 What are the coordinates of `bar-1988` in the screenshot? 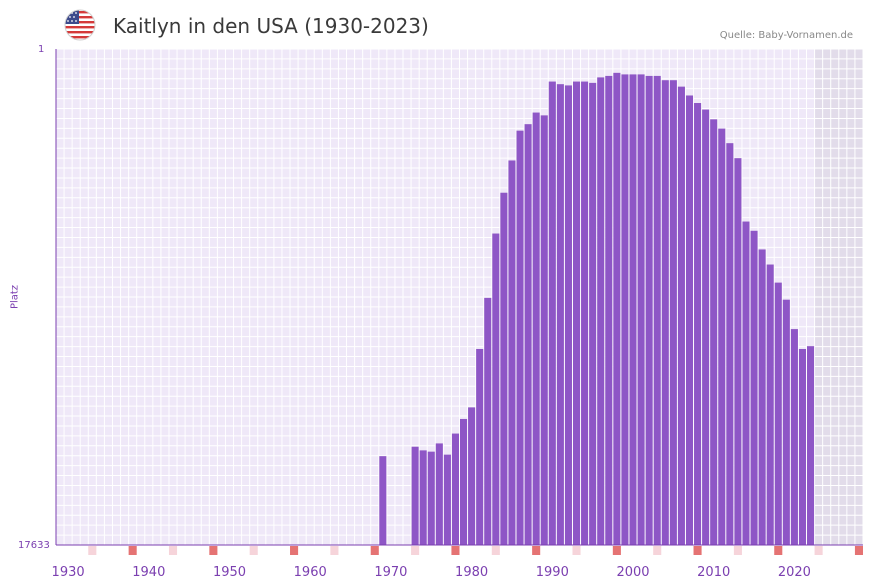 It's located at (536, 328).